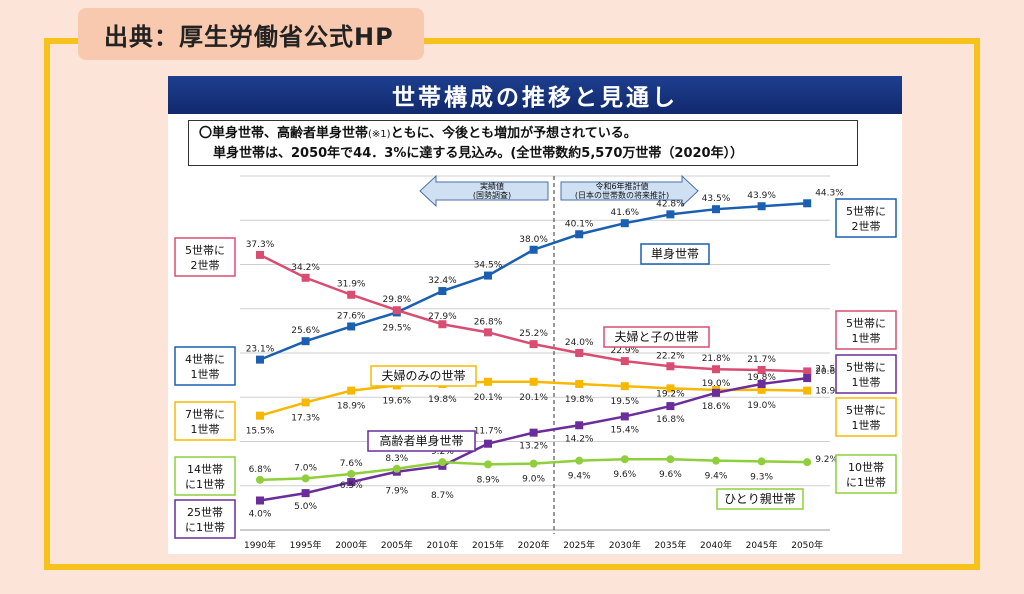  I want to click on x-tick-label: 2040年, so click(716, 545).